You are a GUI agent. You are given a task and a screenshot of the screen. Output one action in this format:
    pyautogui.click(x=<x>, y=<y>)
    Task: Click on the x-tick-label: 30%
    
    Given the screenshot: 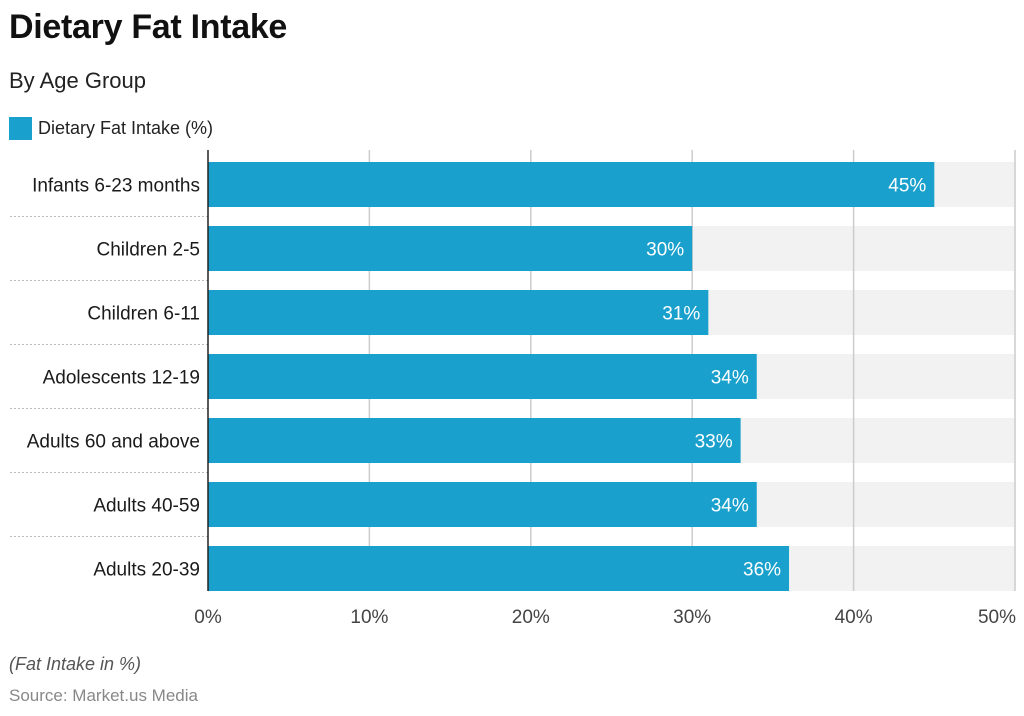 What is the action you would take?
    pyautogui.click(x=692, y=617)
    